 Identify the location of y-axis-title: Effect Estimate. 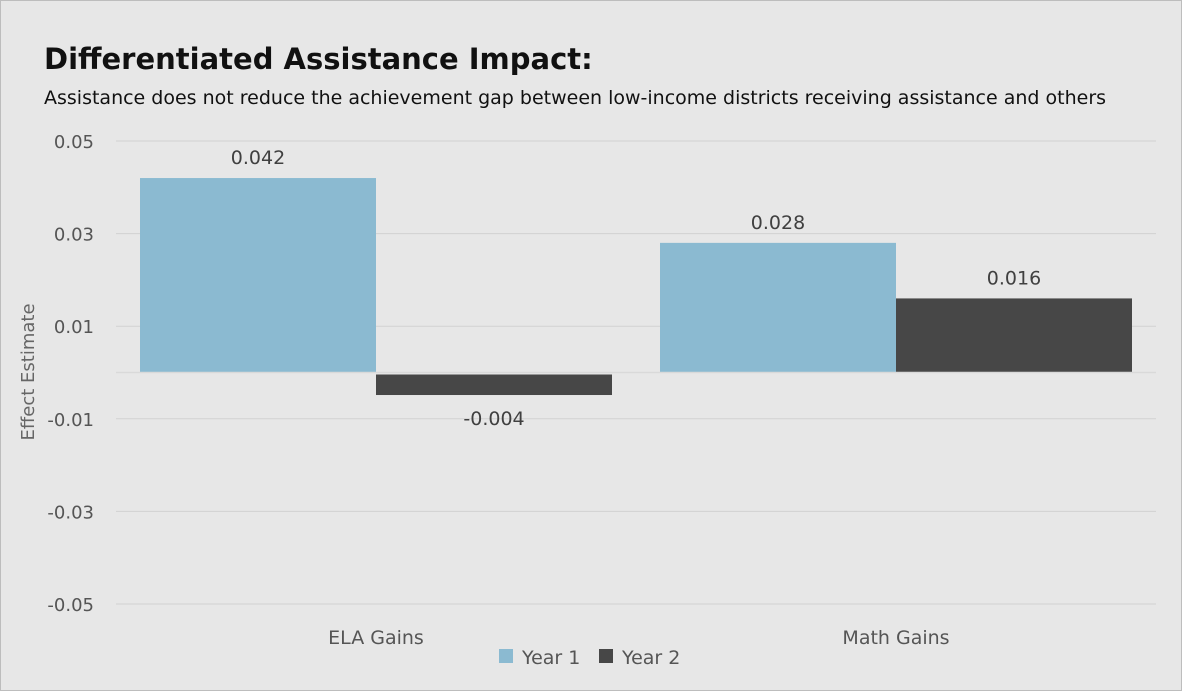
(28, 371).